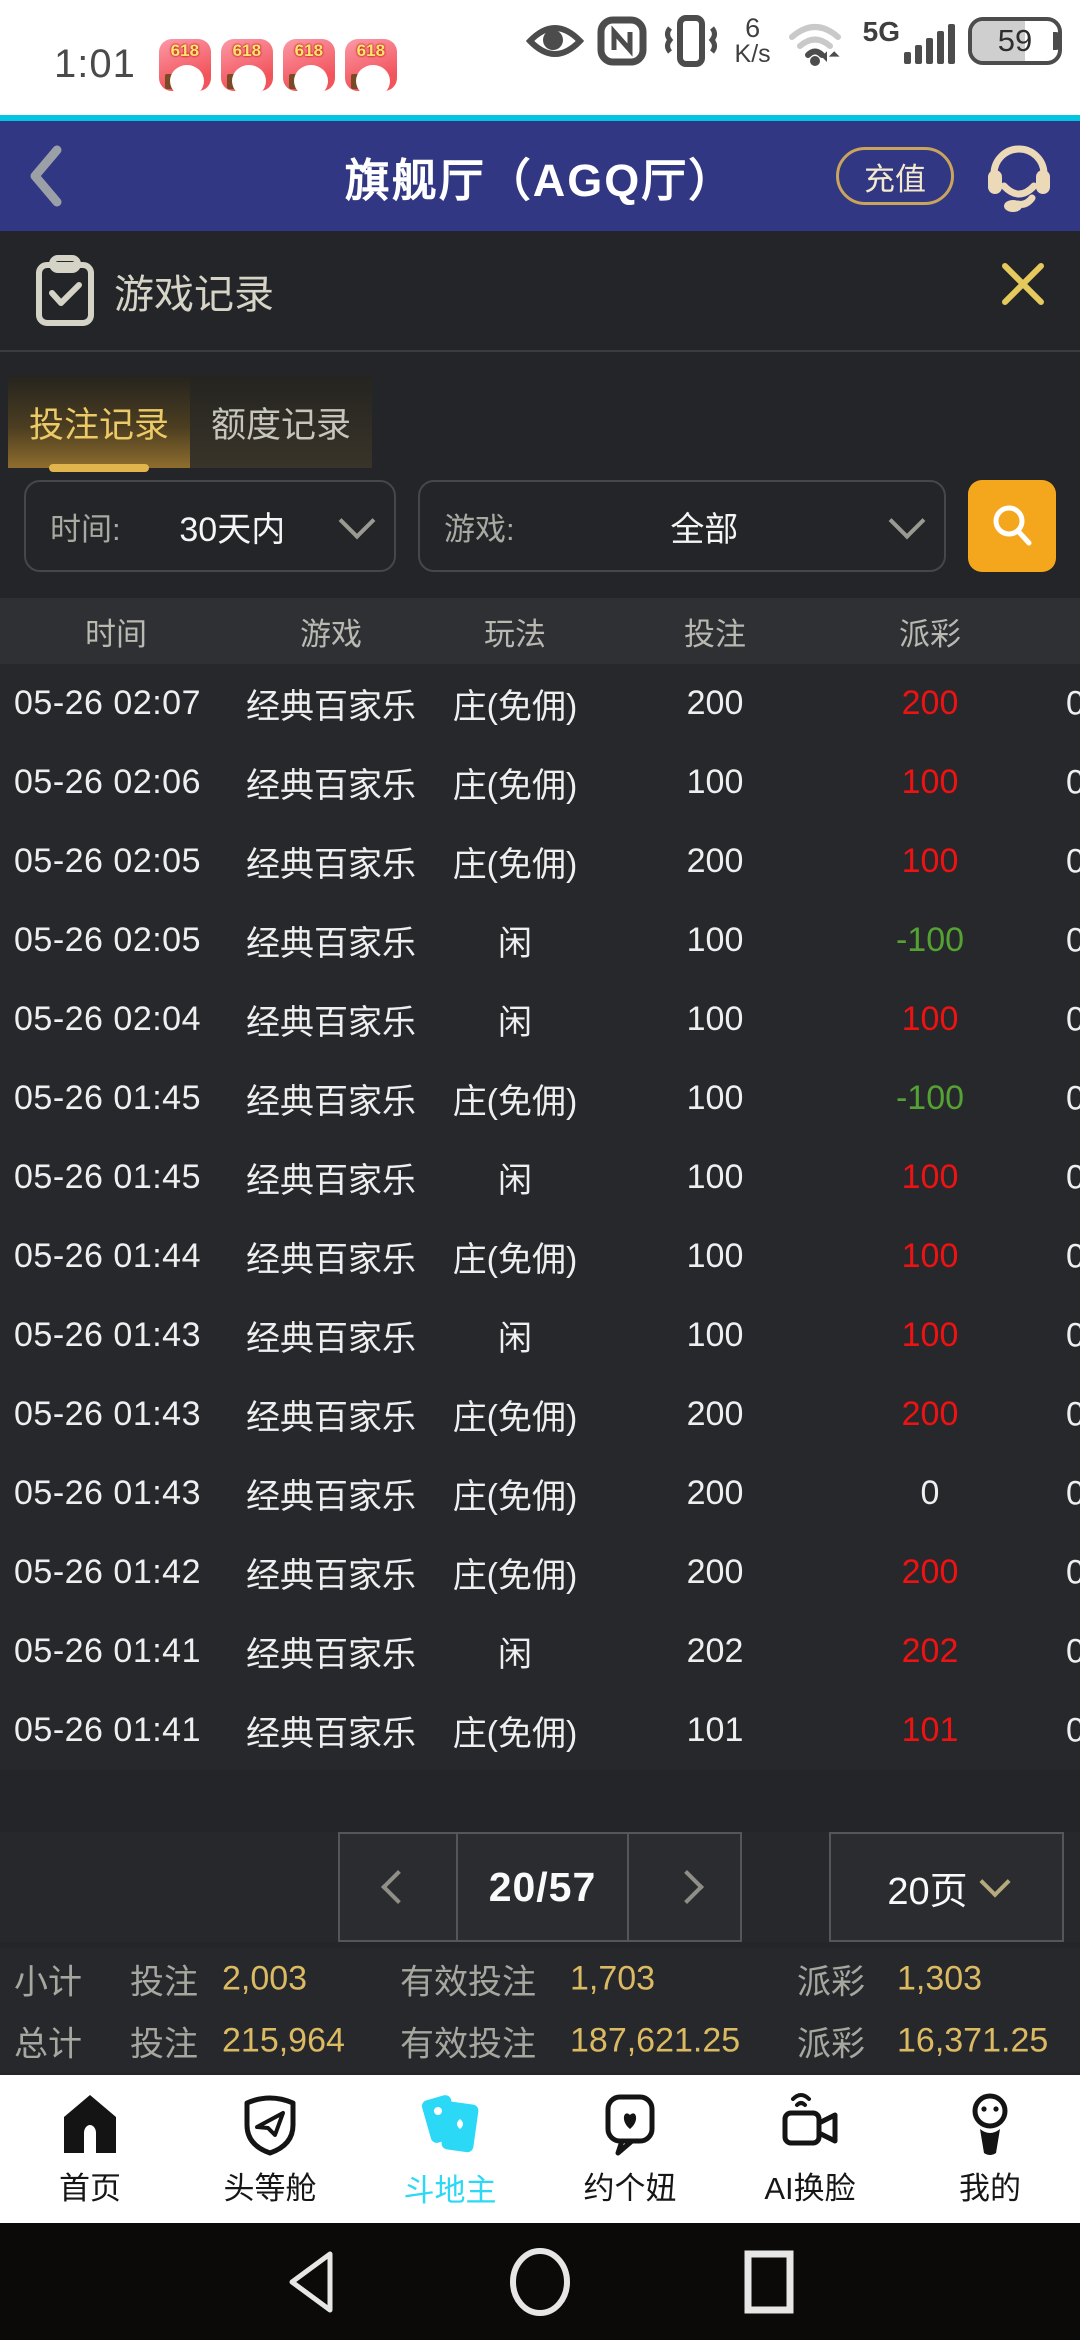 The height and width of the screenshot is (2340, 1080). What do you see at coordinates (930, 703) in the screenshot?
I see `cell-payout: 200` at bounding box center [930, 703].